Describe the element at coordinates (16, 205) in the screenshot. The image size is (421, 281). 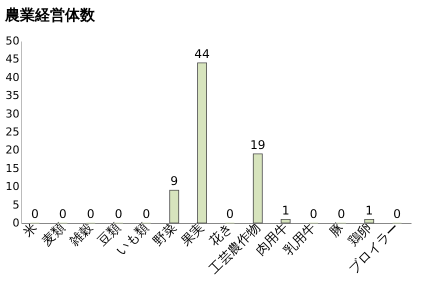
I see `y-tick-label: 5` at that location.